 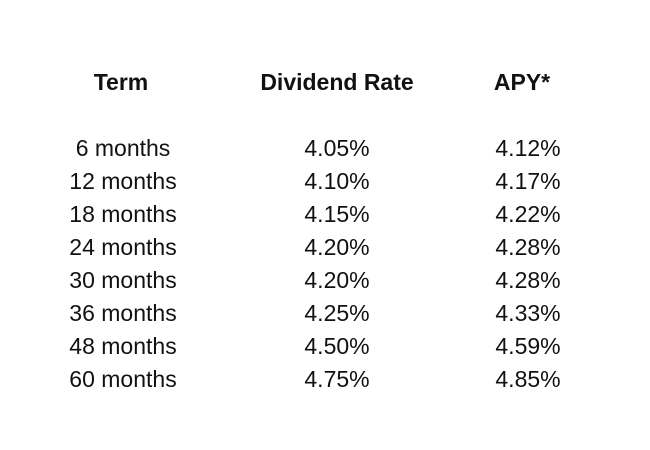 I want to click on apy-cell: 4.85%, so click(x=528, y=379).